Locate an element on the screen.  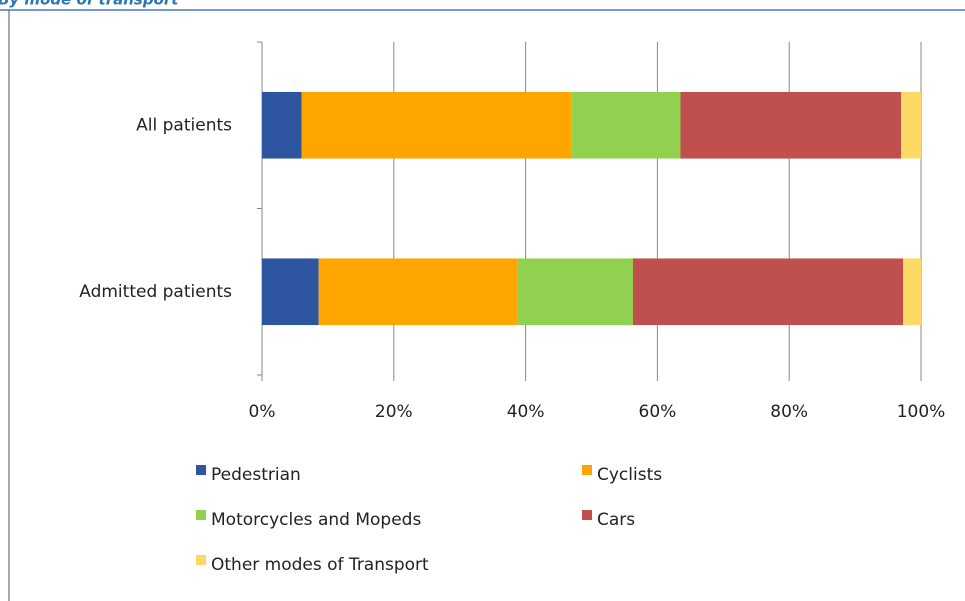
chart-title: By mode of transport is located at coordinates (89, 4).